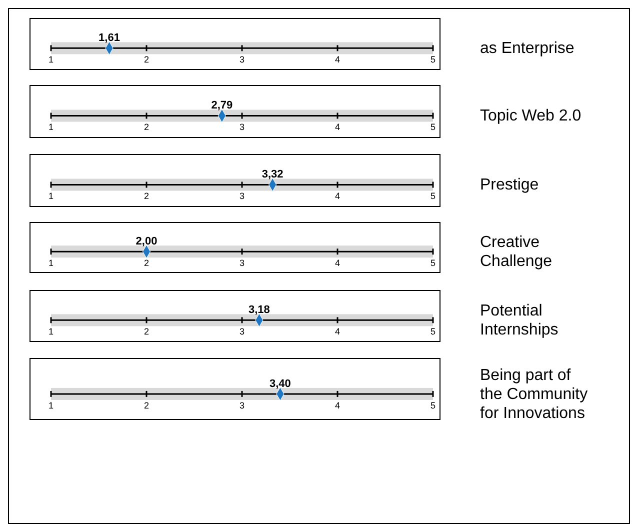 The height and width of the screenshot is (532, 638). I want to click on data-label: 3,32, so click(273, 174).